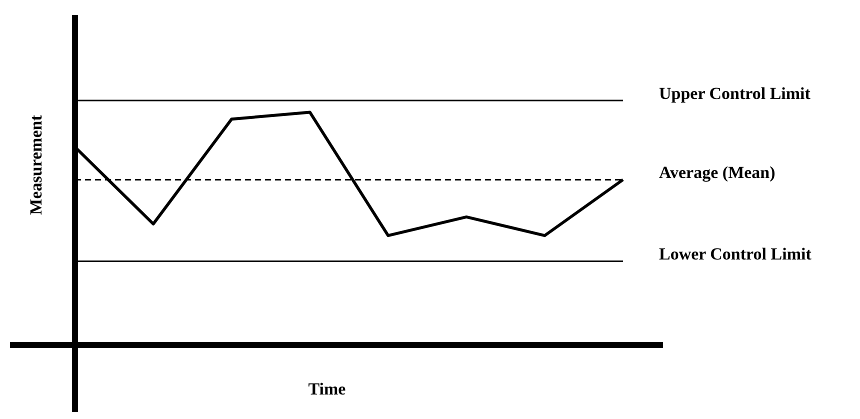 This screenshot has width=860, height=419. Describe the element at coordinates (735, 93) in the screenshot. I see `ref-line-label: Upper Control Limit` at that location.